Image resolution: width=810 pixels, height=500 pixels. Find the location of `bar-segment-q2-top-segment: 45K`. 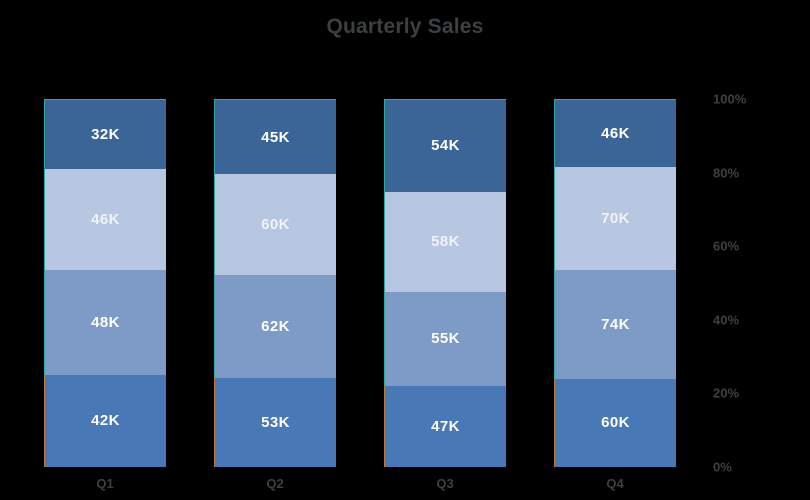

bar-segment-q2-top-segment: 45K is located at coordinates (275, 137).